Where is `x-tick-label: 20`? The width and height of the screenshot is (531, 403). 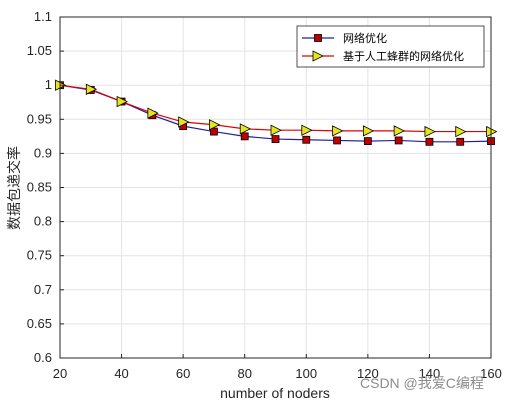 x-tick-label: 20 is located at coordinates (60, 373).